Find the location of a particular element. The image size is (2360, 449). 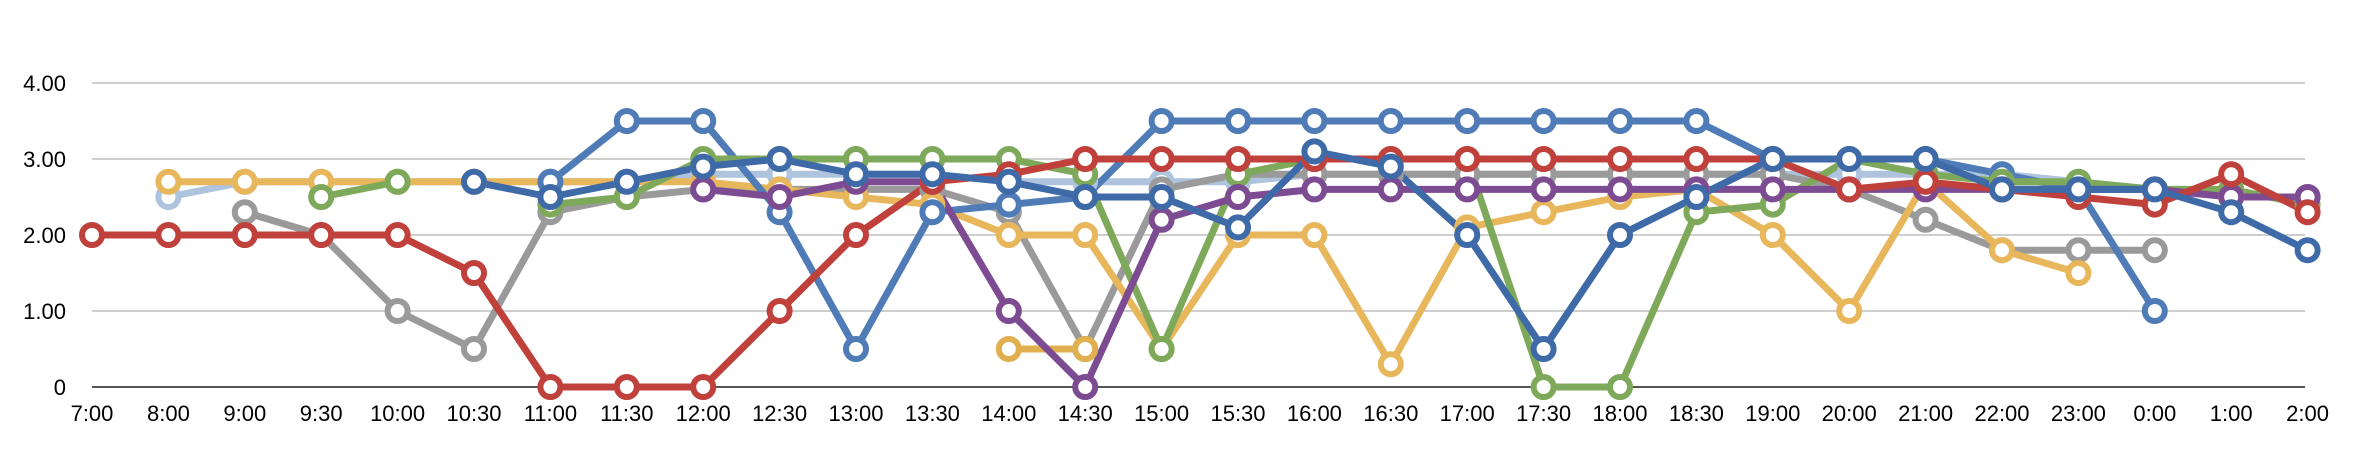

y-tick-label: 3.00 is located at coordinates (44, 159).